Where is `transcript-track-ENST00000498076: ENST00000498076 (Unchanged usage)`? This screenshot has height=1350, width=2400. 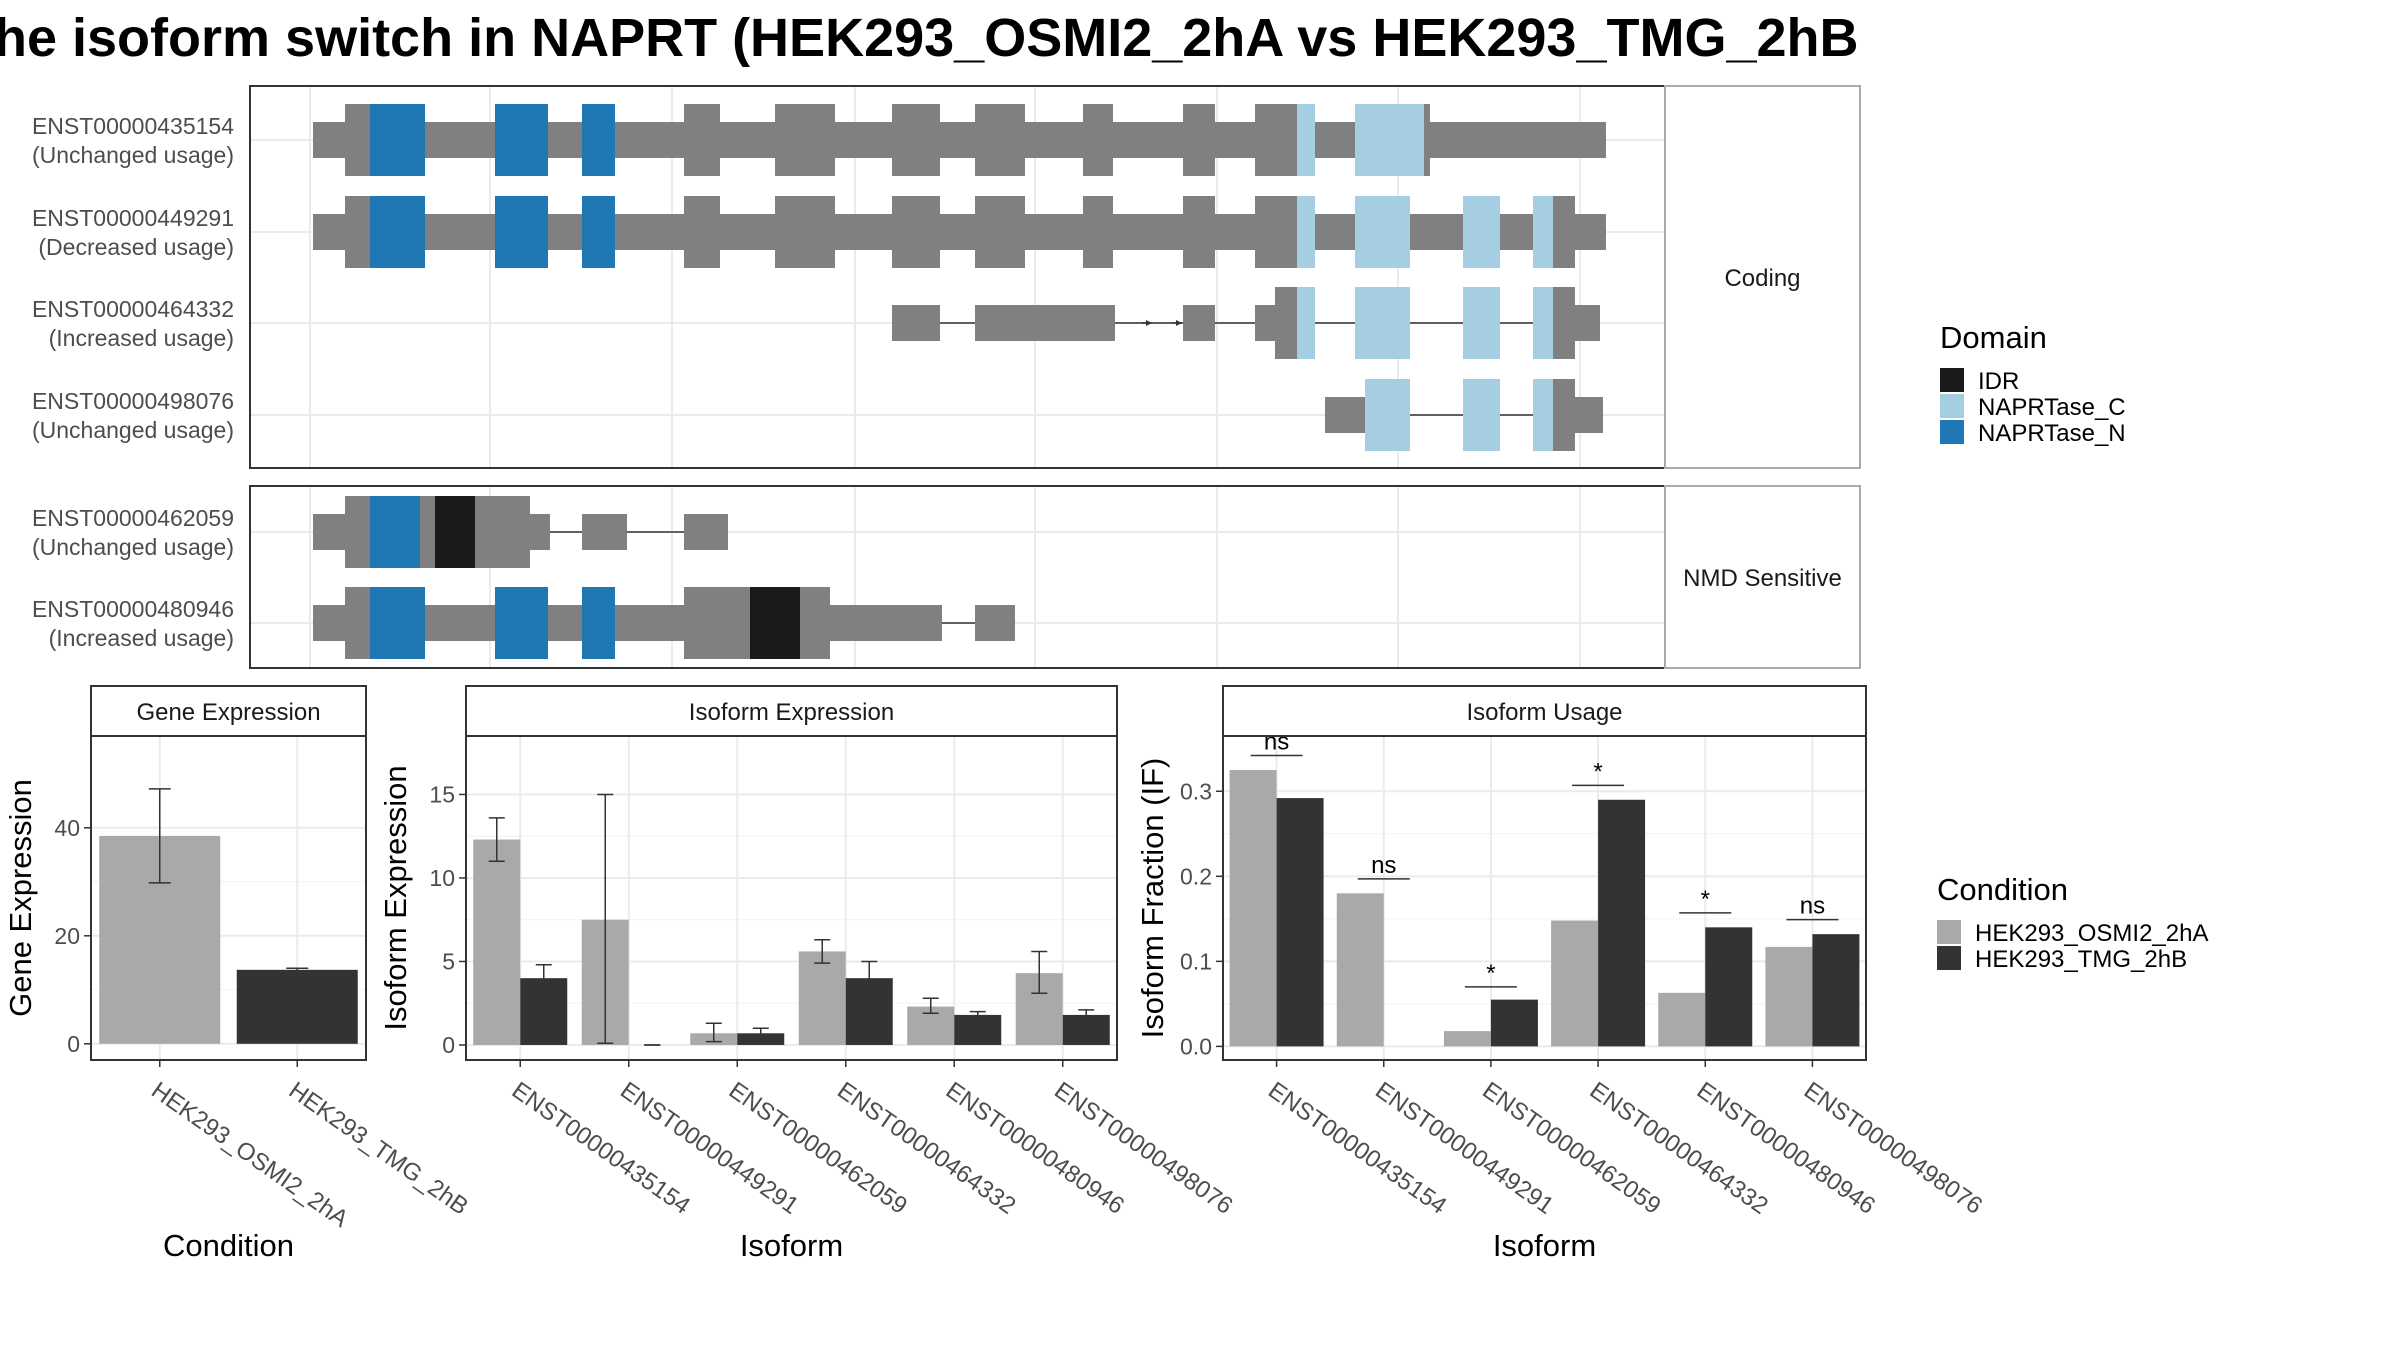
transcript-track-ENST00000498076: ENST00000498076 (Unchanged usage) is located at coordinates (817, 415).